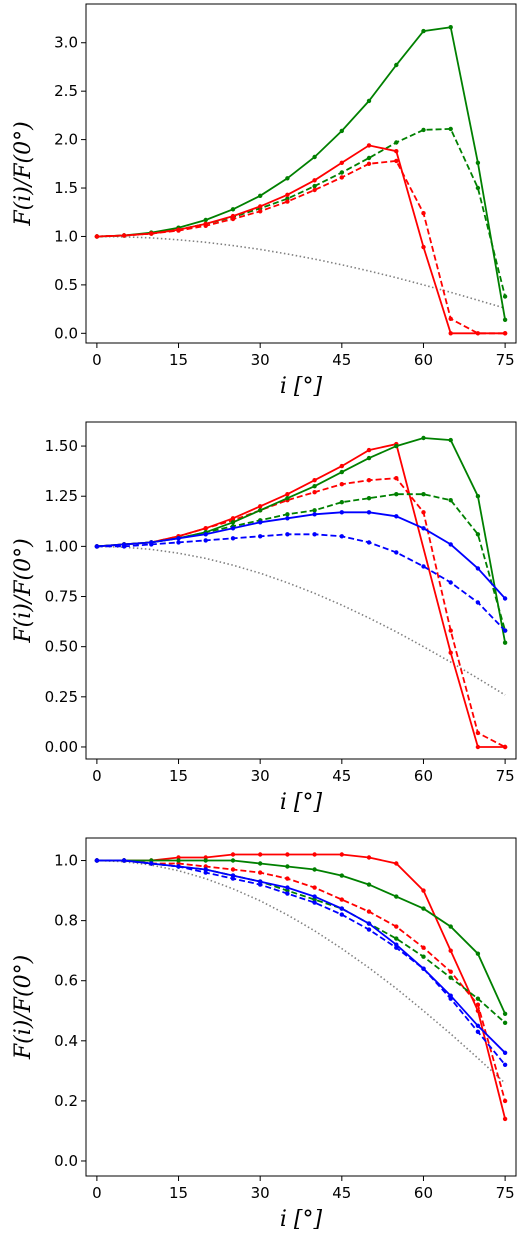 Image resolution: width=520 pixels, height=1238 pixels. I want to click on y-tick-label: 1.0, so click(66, 236).